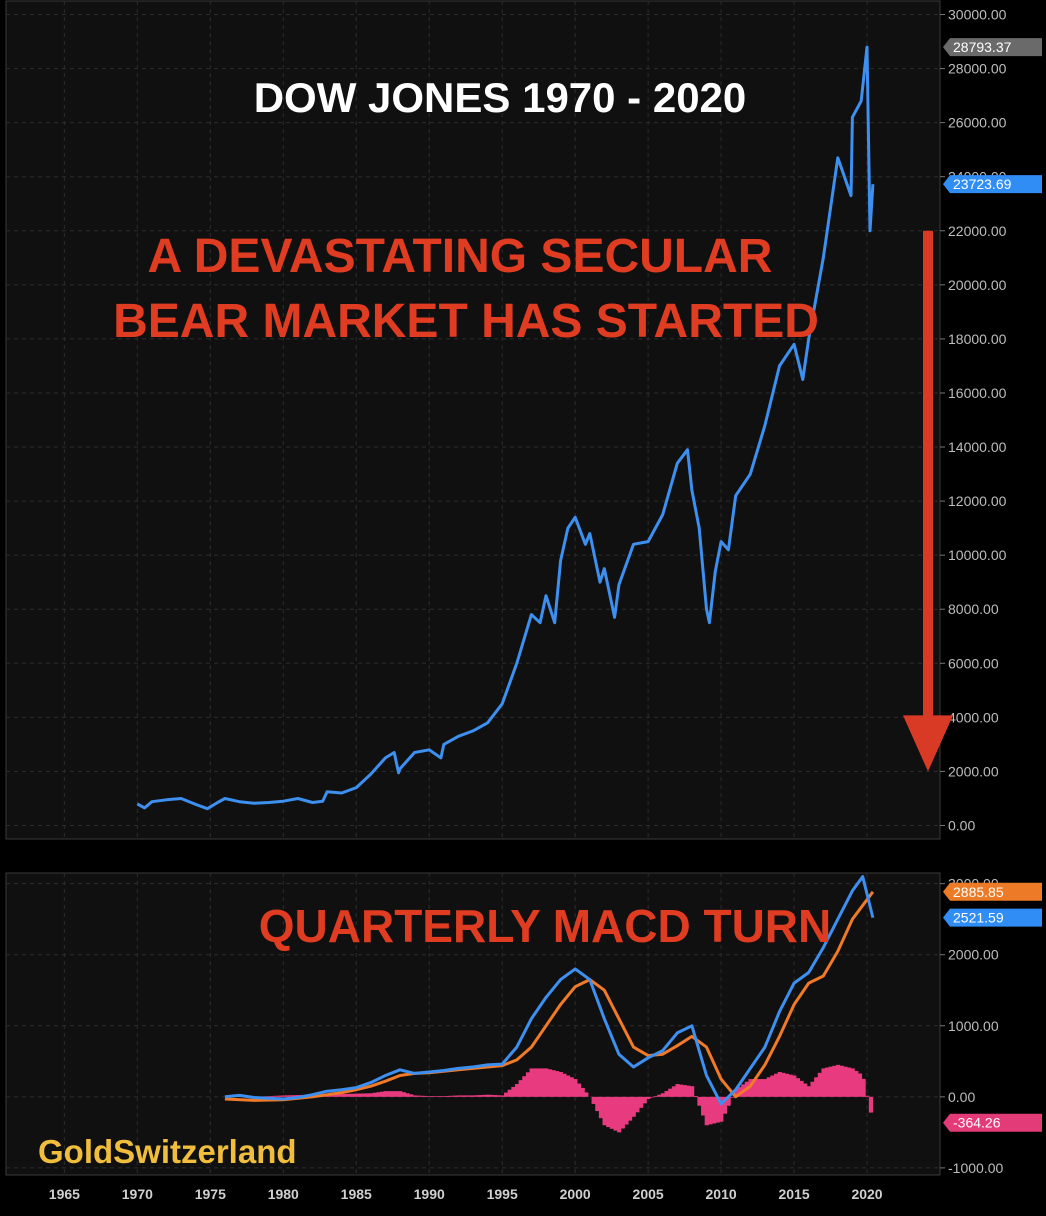 This screenshot has width=1046, height=1216. I want to click on bear-market-annotation-line-2: BEAR MARKET HAS STARTED, so click(466, 321).